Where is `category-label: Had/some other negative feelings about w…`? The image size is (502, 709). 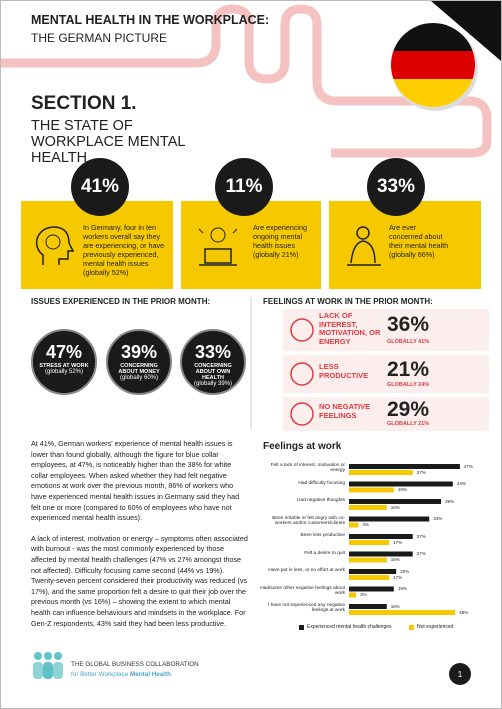
category-label: Had/some other negative feelings about w… is located at coordinates (302, 590).